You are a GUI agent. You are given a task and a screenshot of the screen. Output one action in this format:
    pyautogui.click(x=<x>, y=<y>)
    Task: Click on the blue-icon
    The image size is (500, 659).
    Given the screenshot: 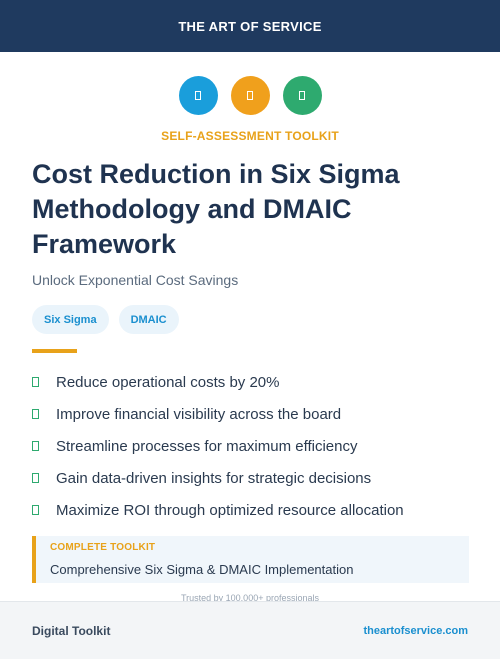 What is the action you would take?
    pyautogui.click(x=198, y=95)
    